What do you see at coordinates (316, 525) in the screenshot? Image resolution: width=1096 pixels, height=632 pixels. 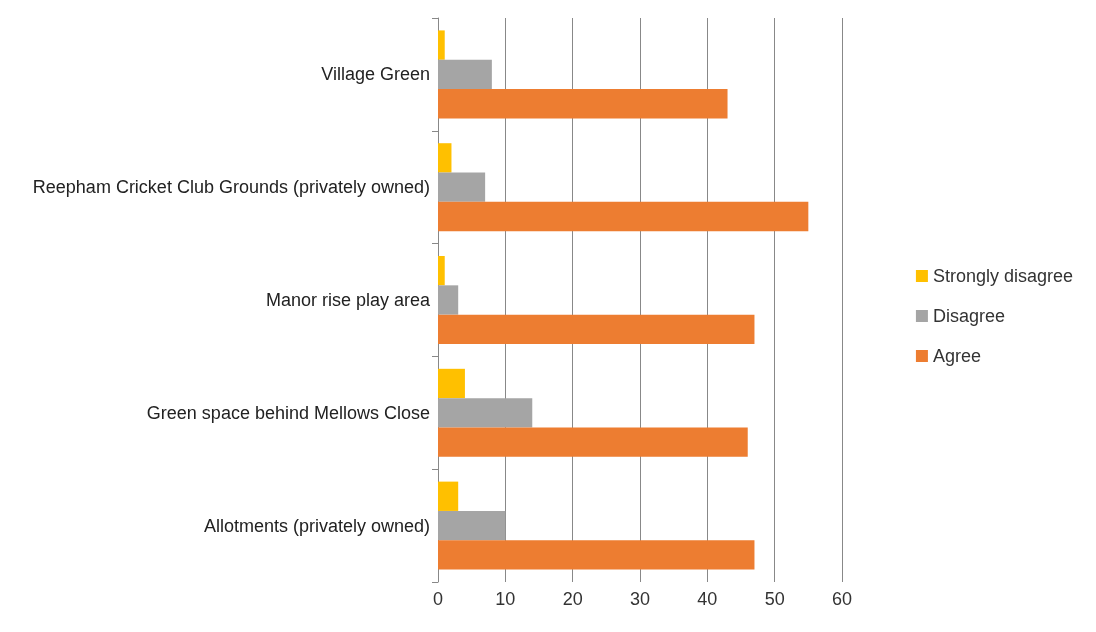 I see `y-tick-label: Allotments (privately owned)` at bounding box center [316, 525].